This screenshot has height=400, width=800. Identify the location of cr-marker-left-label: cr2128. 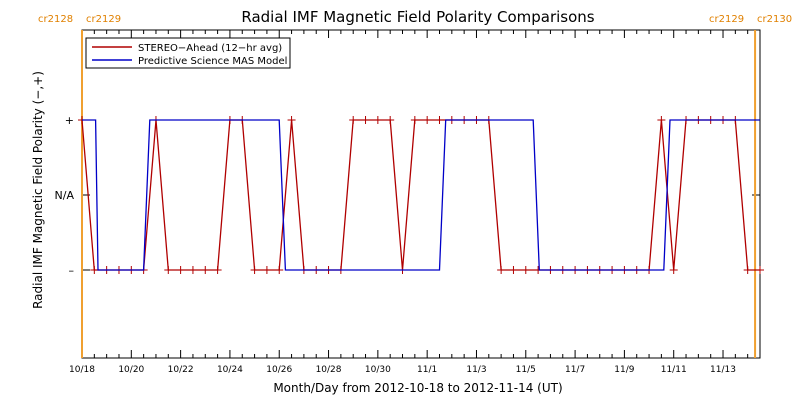
(55, 19).